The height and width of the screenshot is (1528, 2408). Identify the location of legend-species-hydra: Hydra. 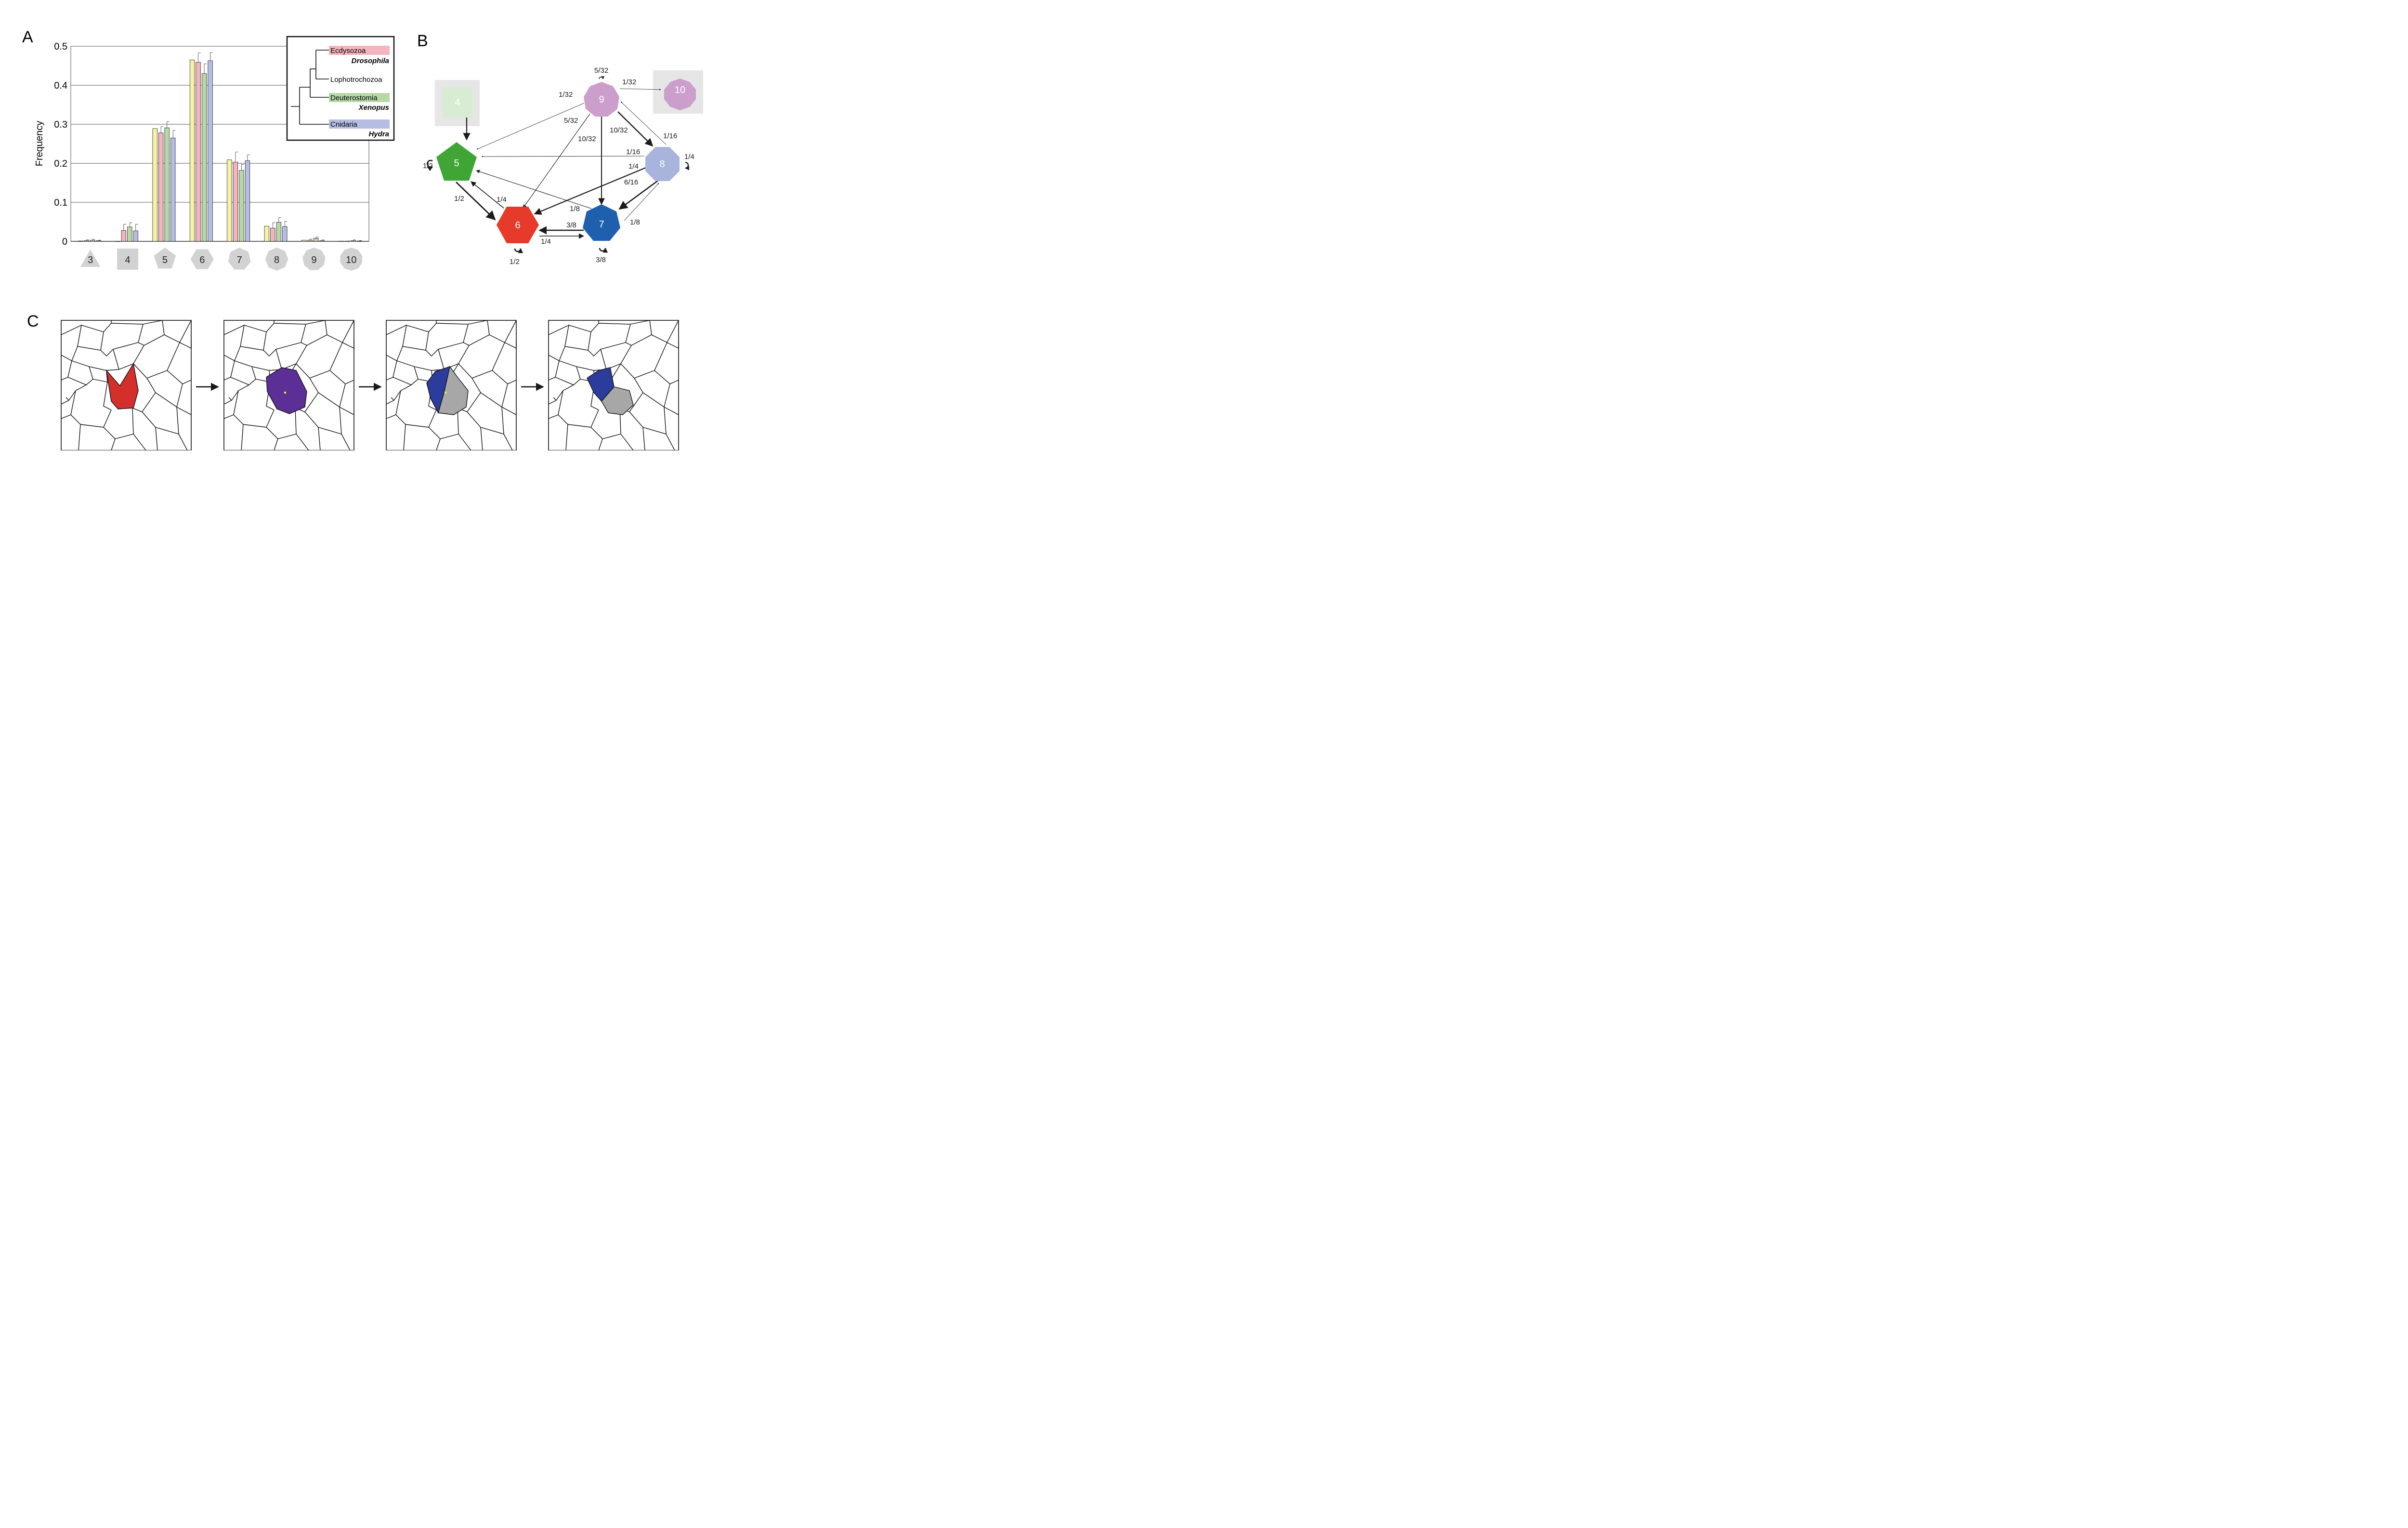
(378, 134).